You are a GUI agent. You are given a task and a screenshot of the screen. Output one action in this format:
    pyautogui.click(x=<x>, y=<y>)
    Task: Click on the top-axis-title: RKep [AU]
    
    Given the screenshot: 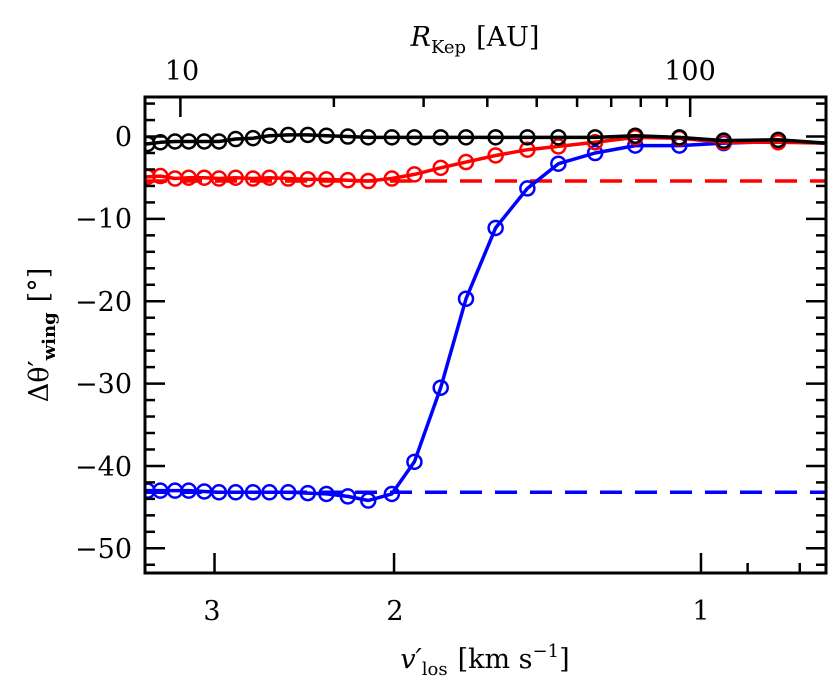 What is the action you would take?
    pyautogui.click(x=475, y=40)
    